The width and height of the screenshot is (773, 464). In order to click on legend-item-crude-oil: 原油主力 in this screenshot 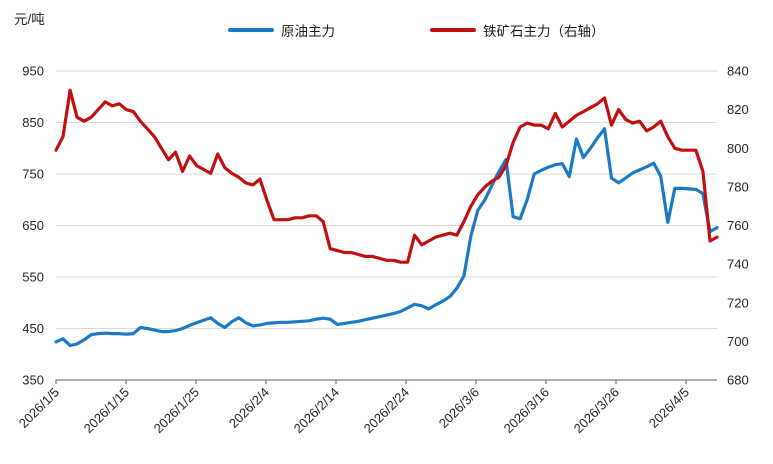, I will do `click(281, 30)`.